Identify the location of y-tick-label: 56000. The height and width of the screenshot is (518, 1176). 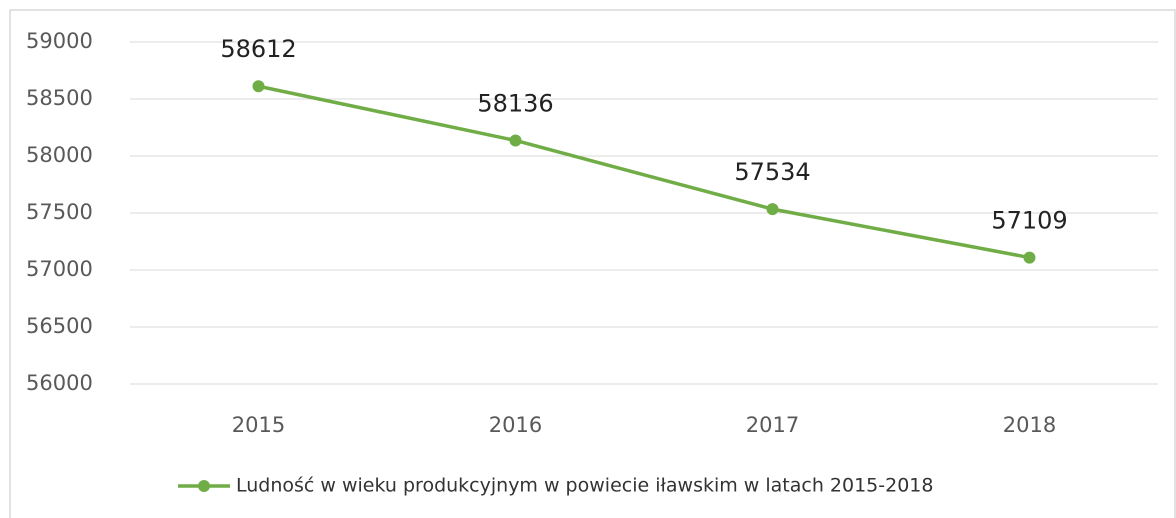
(59, 383).